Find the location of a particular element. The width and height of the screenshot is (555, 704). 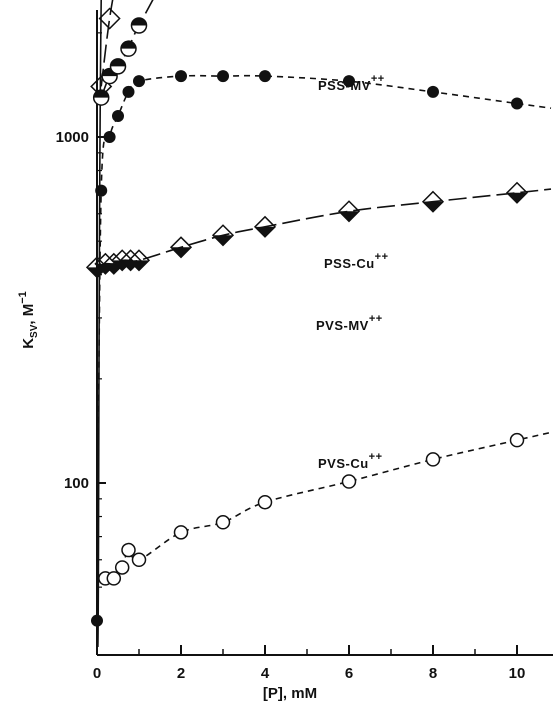

y-tick-label: 100 is located at coordinates (76, 483).